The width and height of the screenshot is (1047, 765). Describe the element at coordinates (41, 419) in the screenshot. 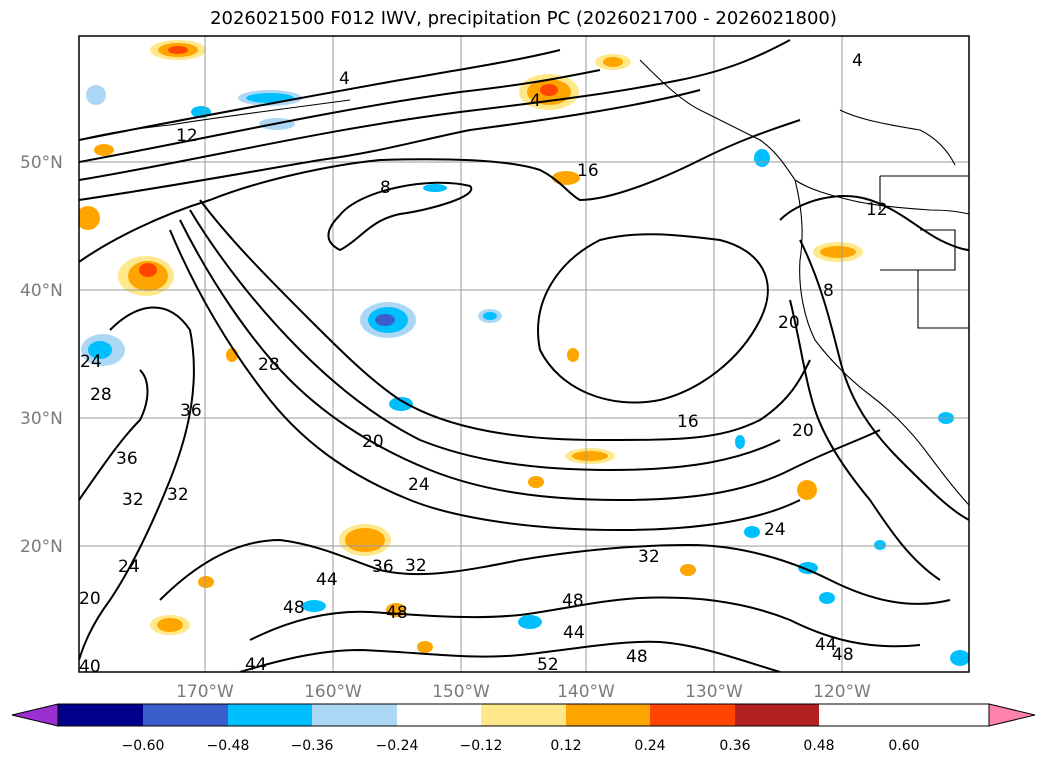

I see `lat-label: 30°N` at that location.